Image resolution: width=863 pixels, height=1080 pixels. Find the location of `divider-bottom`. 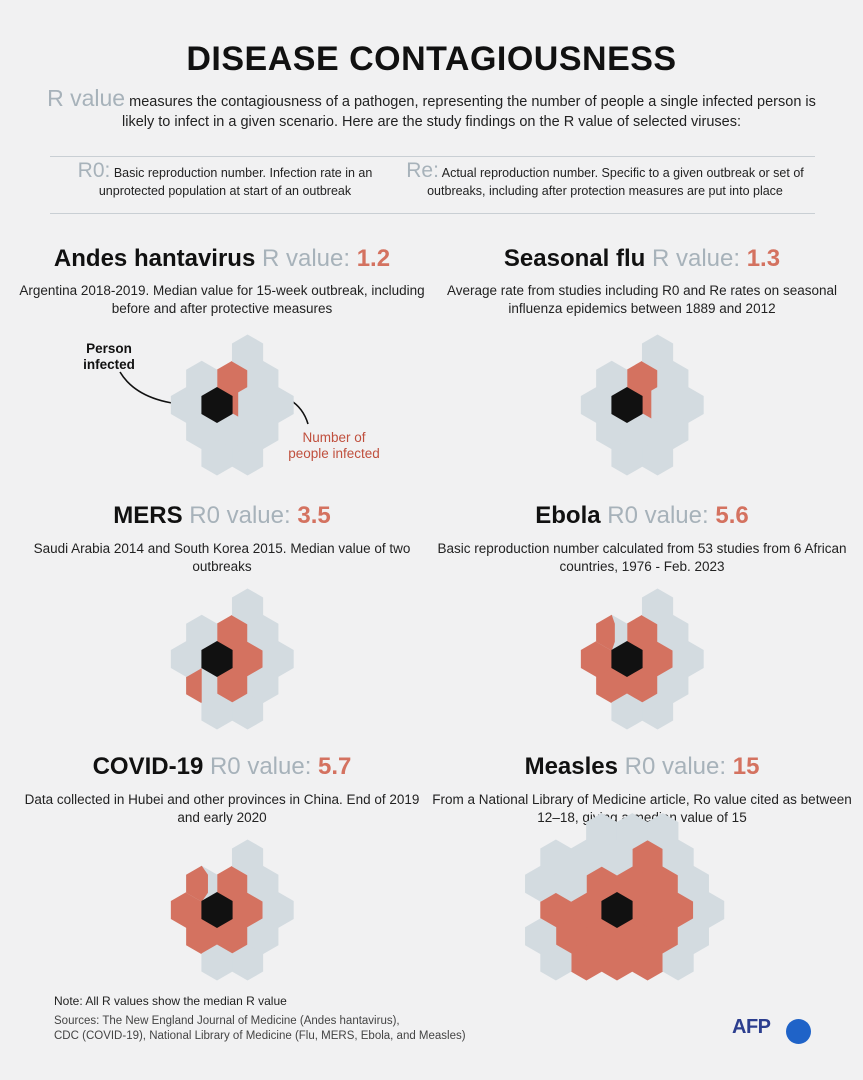

divider-bottom is located at coordinates (432, 213).